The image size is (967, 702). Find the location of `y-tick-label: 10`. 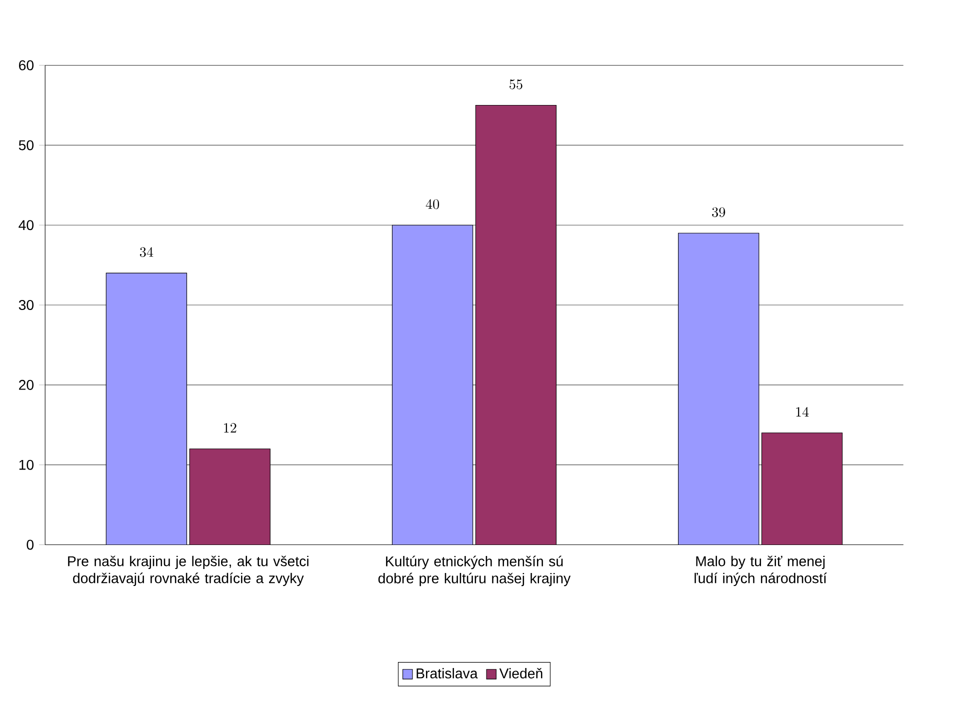

y-tick-label: 10 is located at coordinates (26, 465).